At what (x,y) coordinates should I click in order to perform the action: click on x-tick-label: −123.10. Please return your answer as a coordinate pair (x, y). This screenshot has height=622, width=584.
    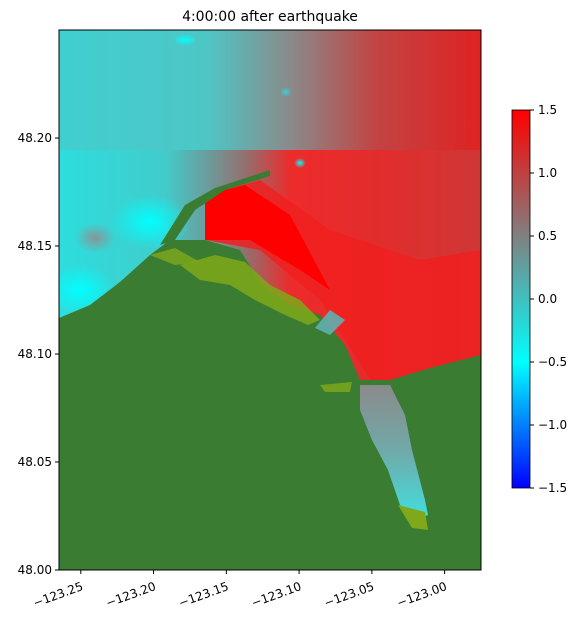
    Looking at the image, I should click on (277, 594).